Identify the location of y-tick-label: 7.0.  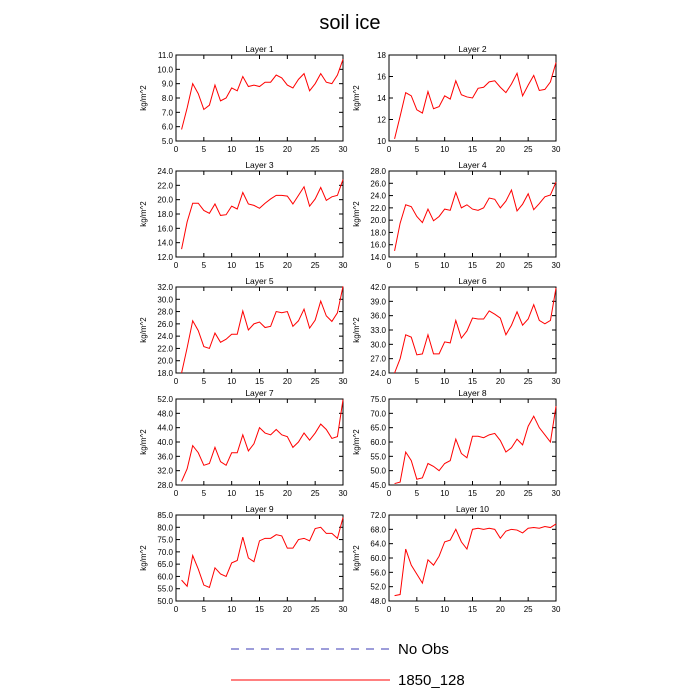
(168, 112).